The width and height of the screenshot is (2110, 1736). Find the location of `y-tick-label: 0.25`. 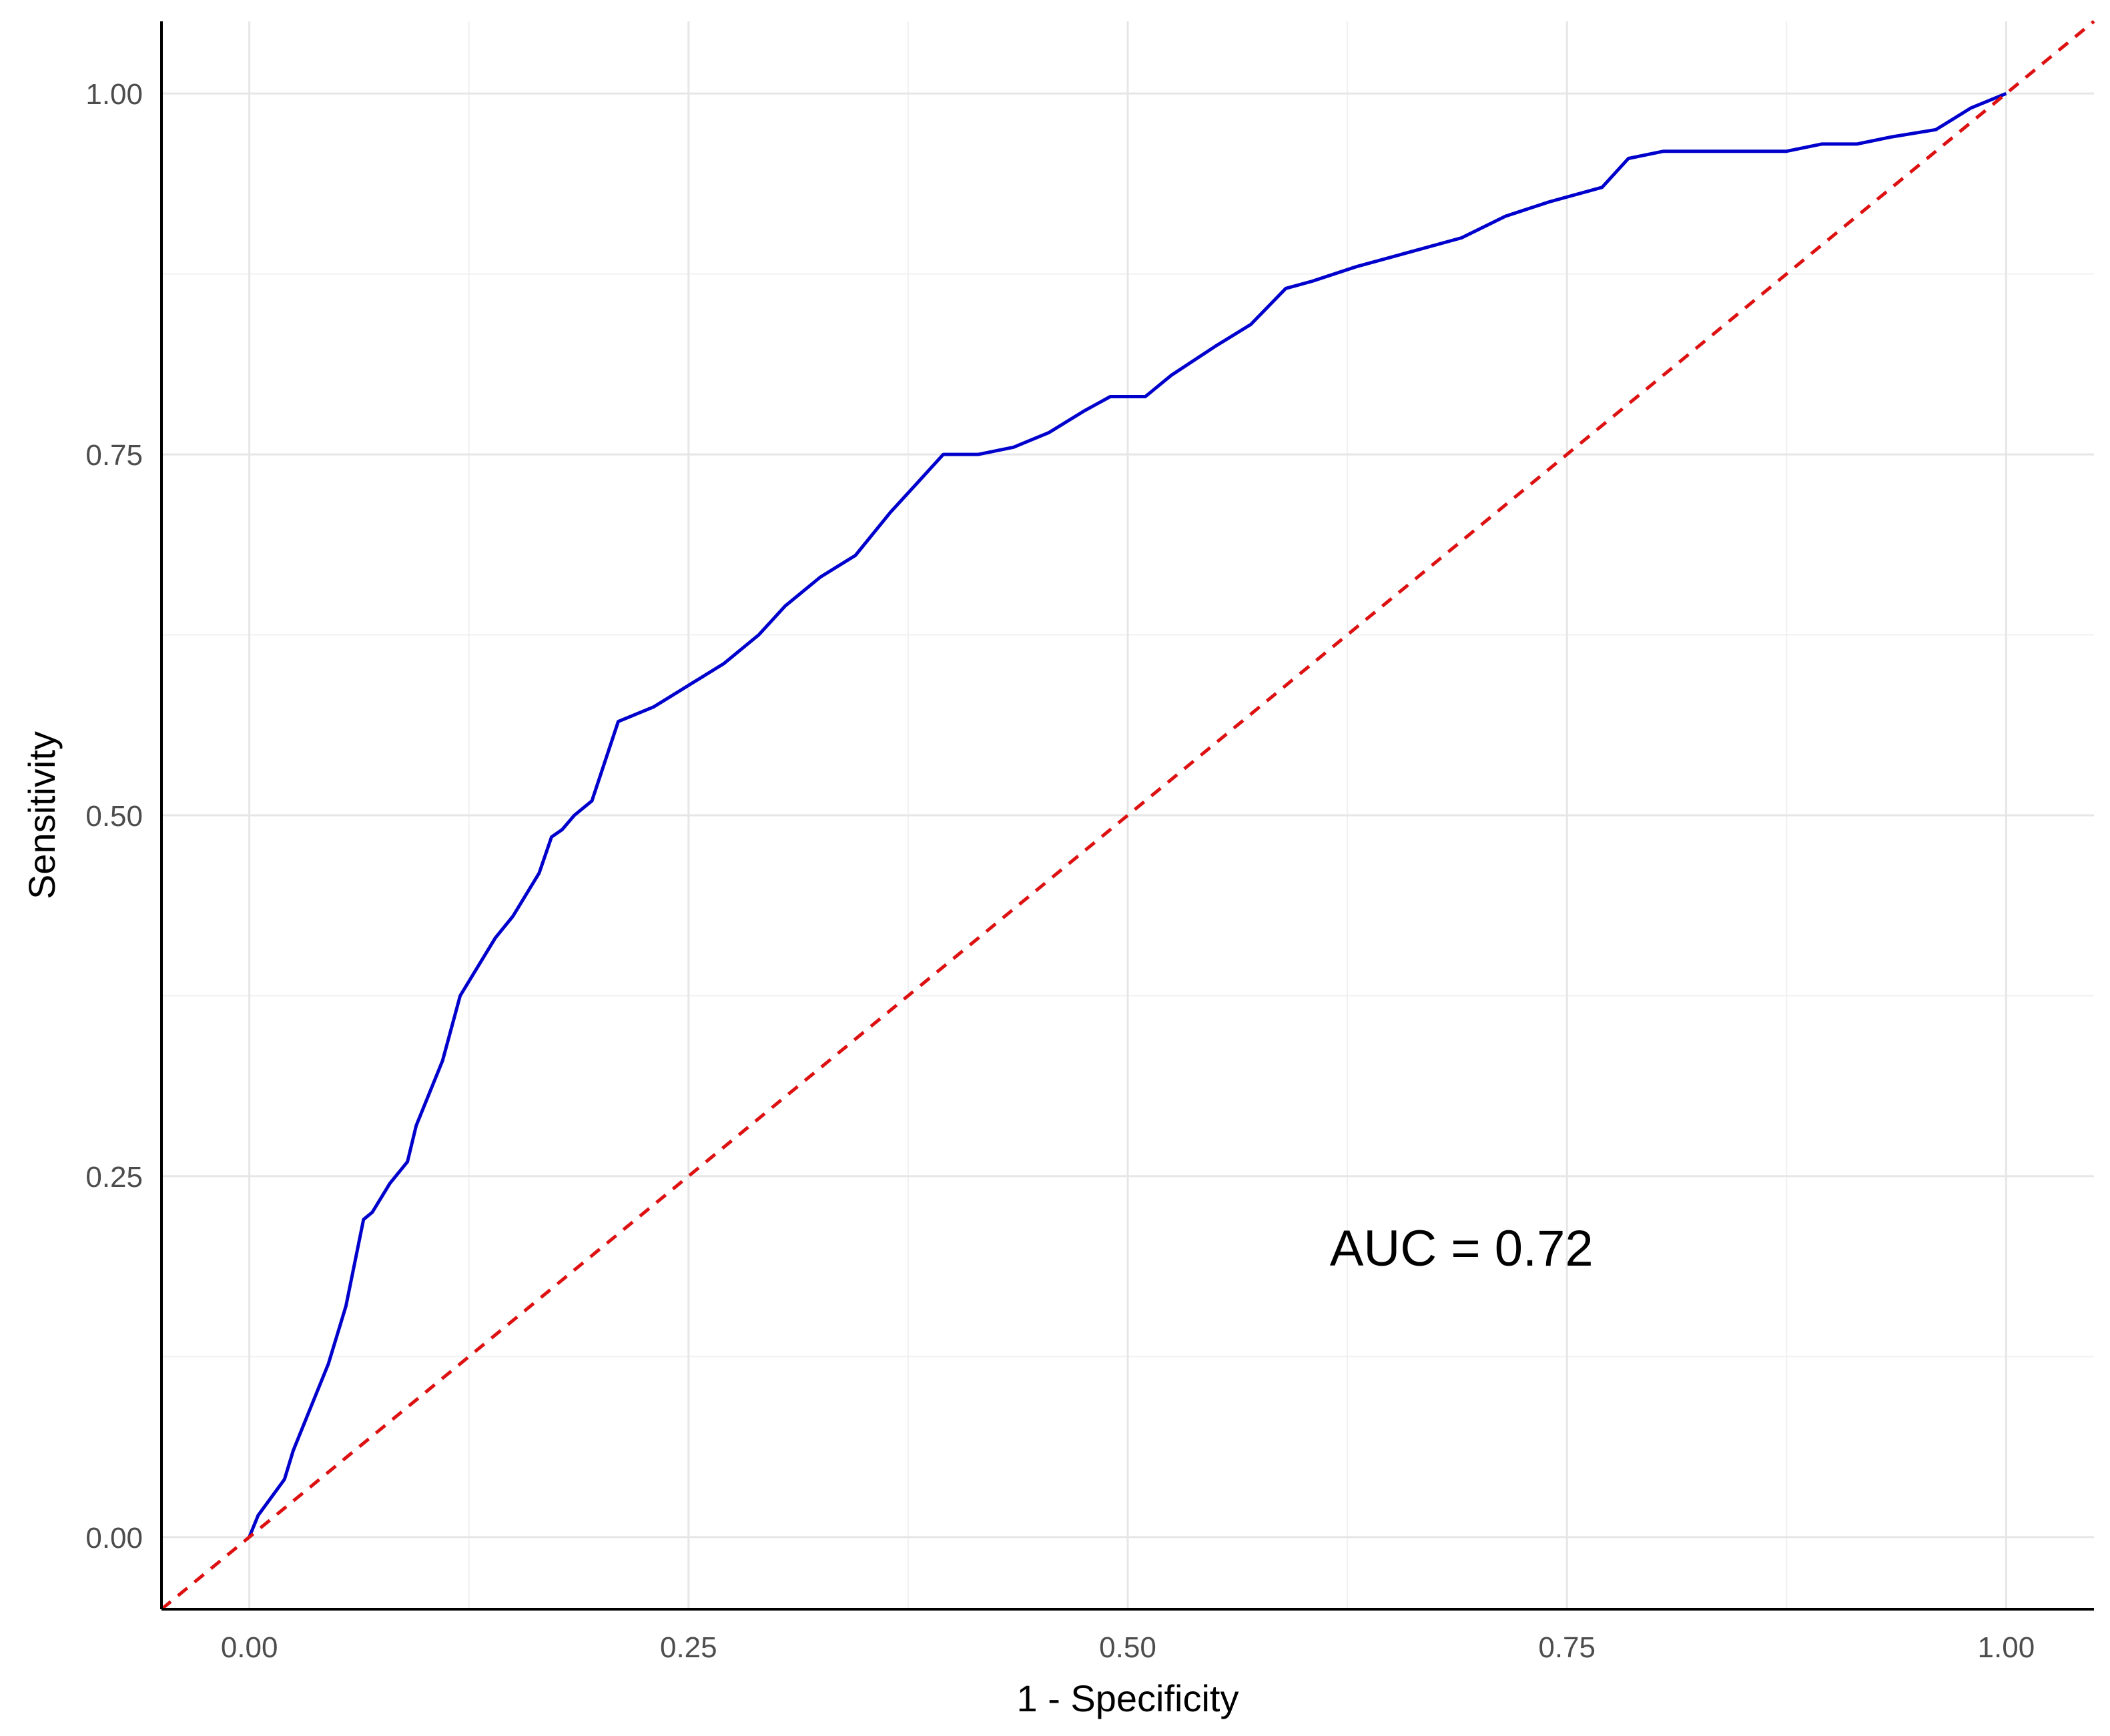

y-tick-label: 0.25 is located at coordinates (114, 1177).